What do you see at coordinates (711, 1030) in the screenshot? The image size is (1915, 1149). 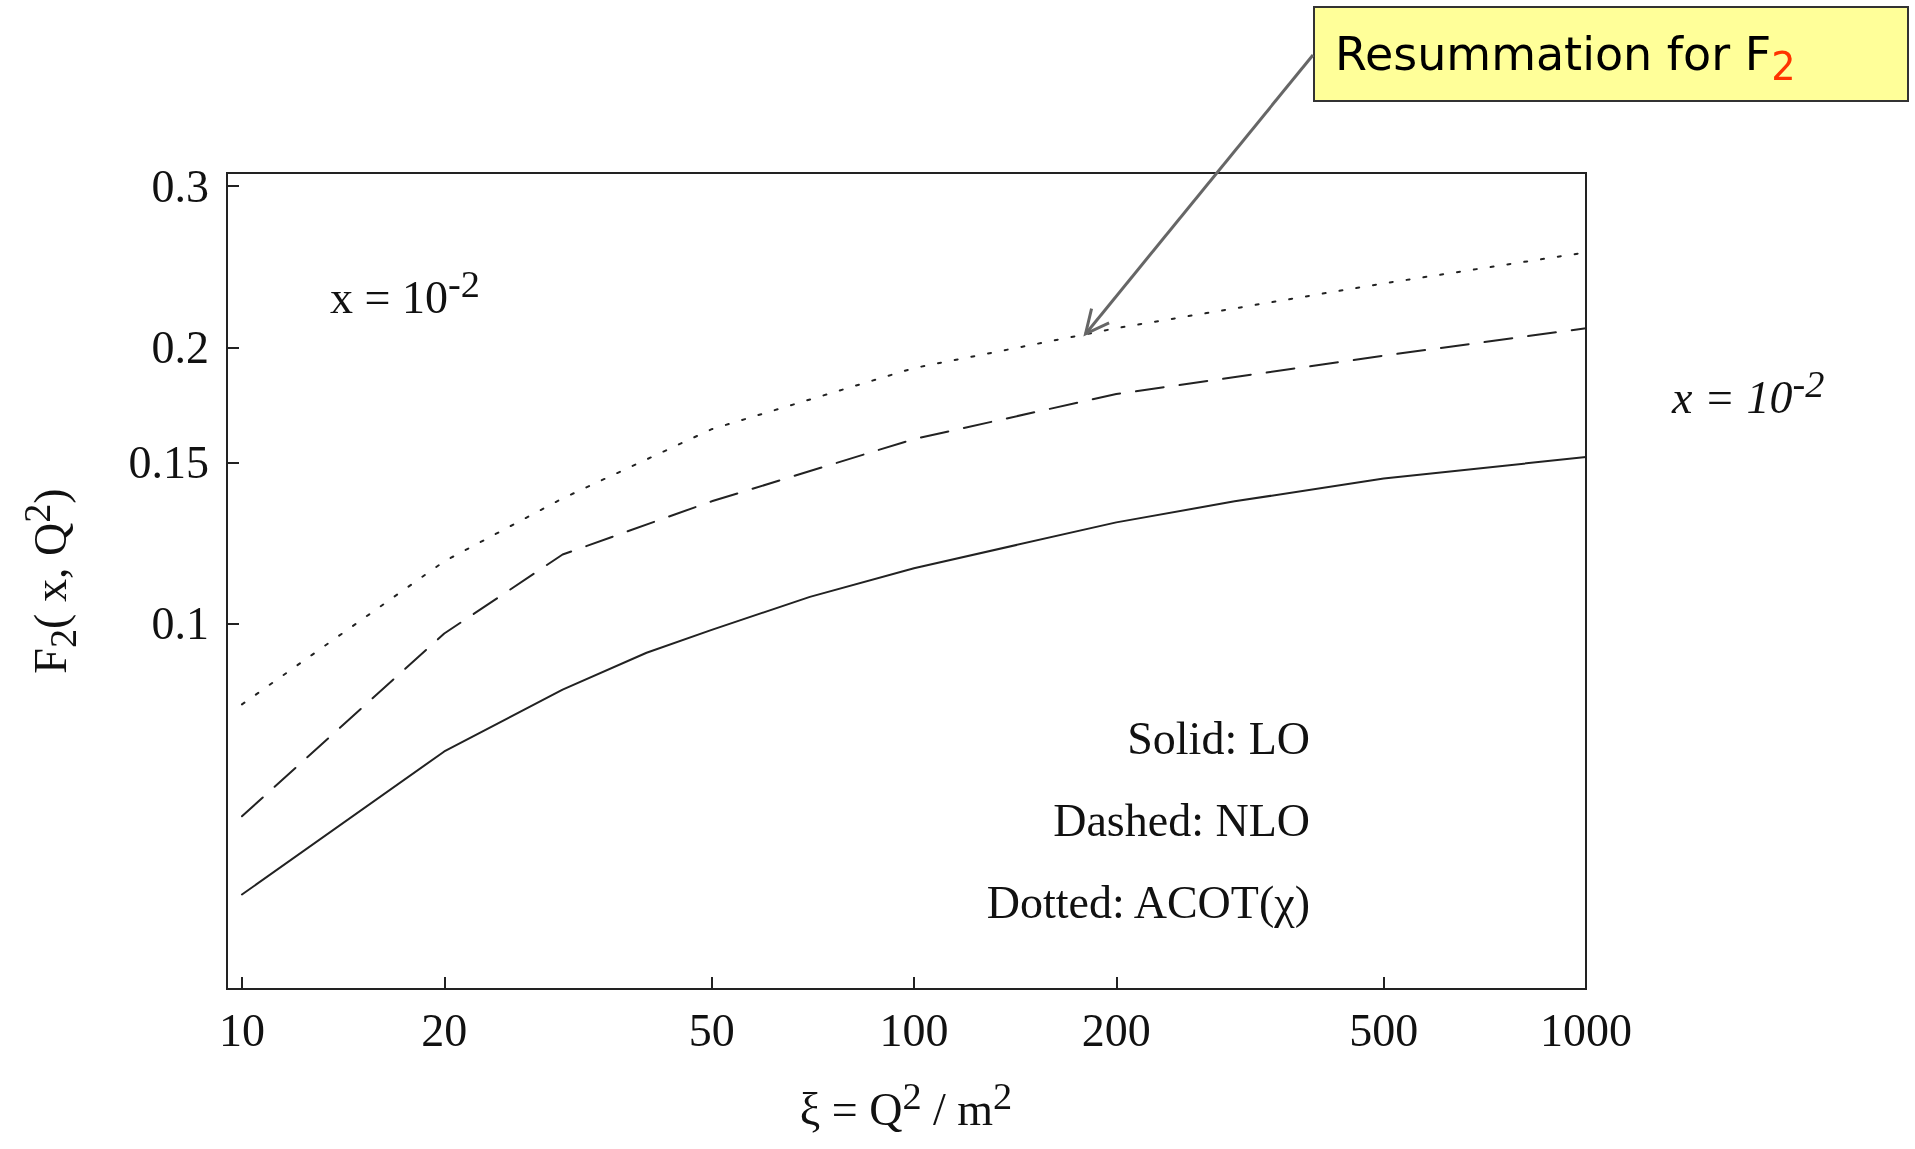 I see `x-tick-label: 50` at bounding box center [711, 1030].